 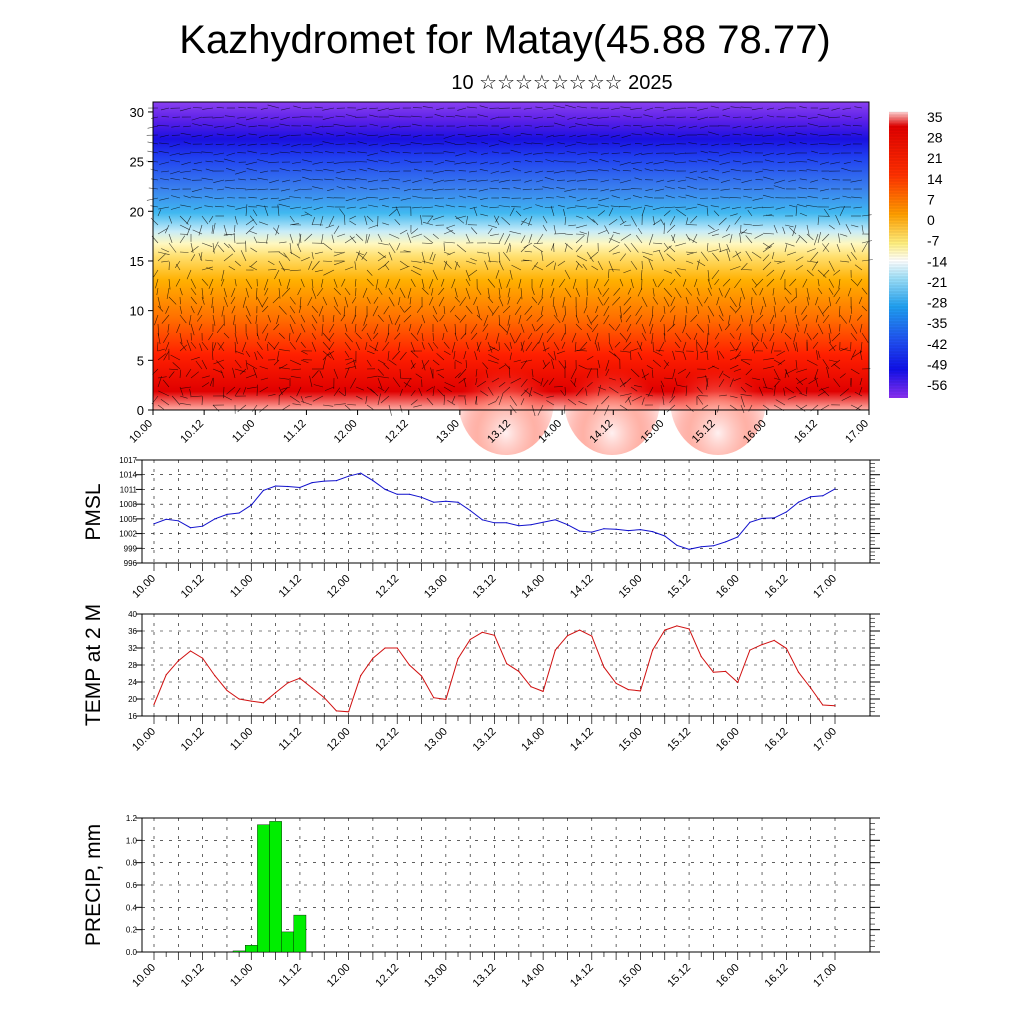 What do you see at coordinates (825, 976) in the screenshot?
I see `x-tick-label: 17.00` at bounding box center [825, 976].